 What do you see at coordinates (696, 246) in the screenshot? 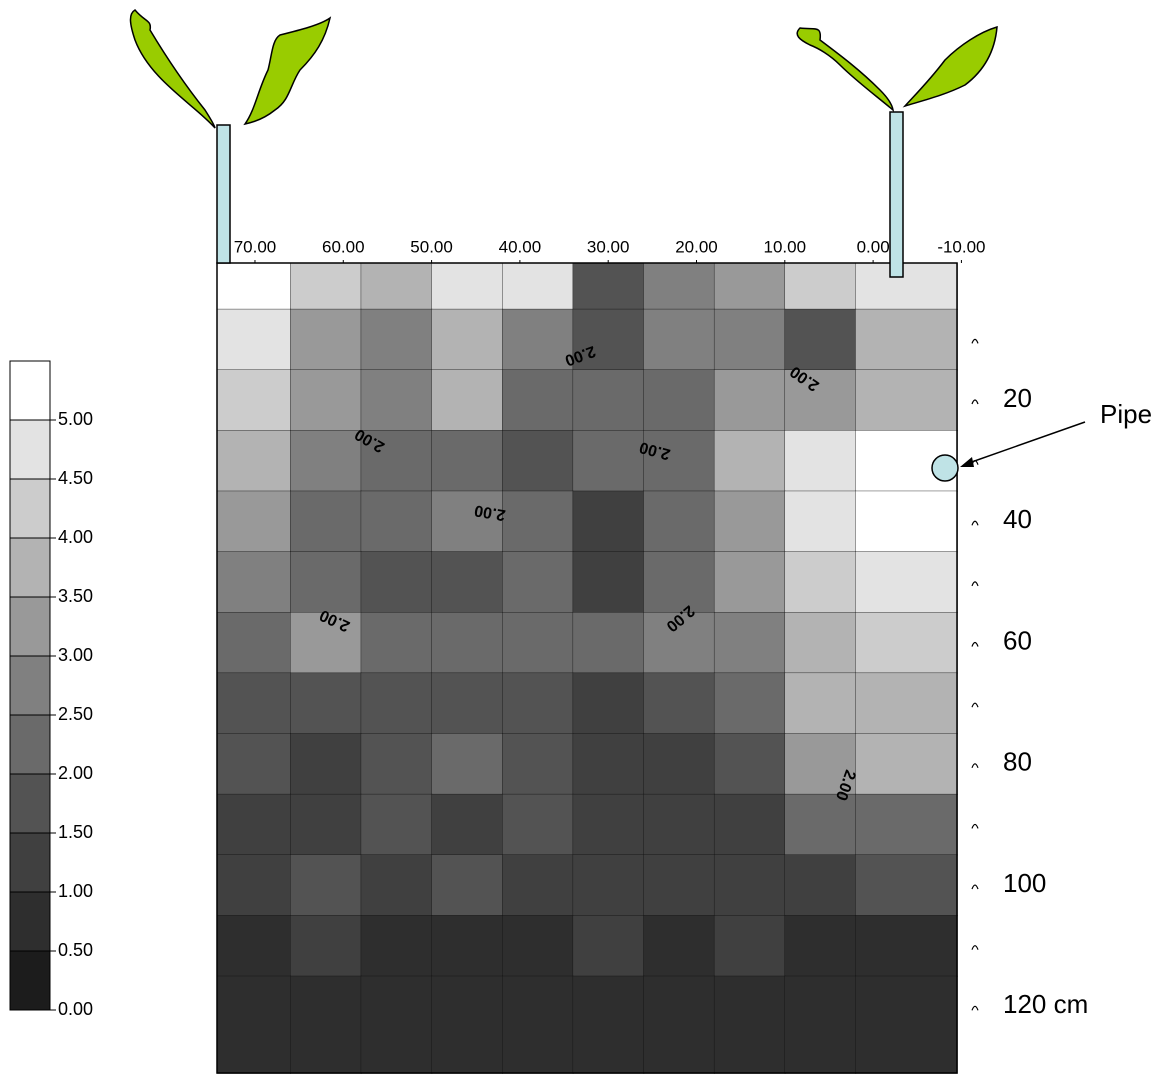
I see `x-tick-label: 20.00` at bounding box center [696, 246].